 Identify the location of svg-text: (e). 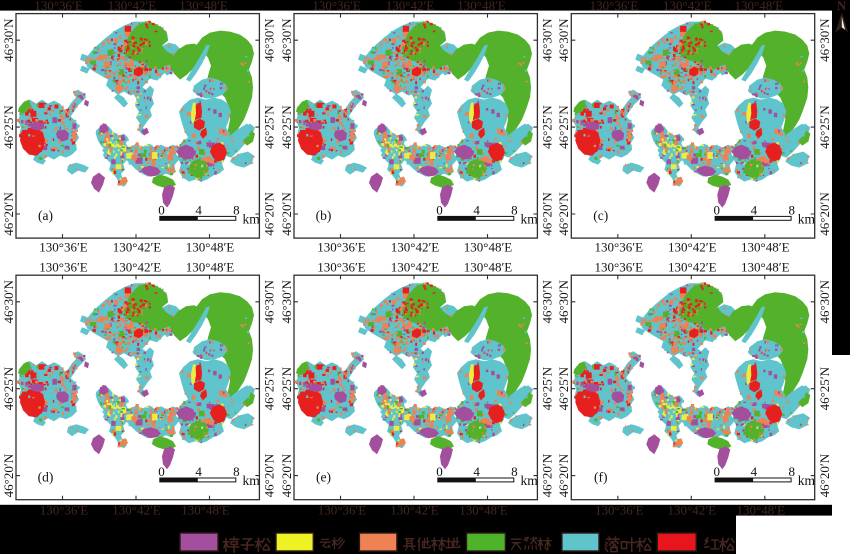
(323, 477).